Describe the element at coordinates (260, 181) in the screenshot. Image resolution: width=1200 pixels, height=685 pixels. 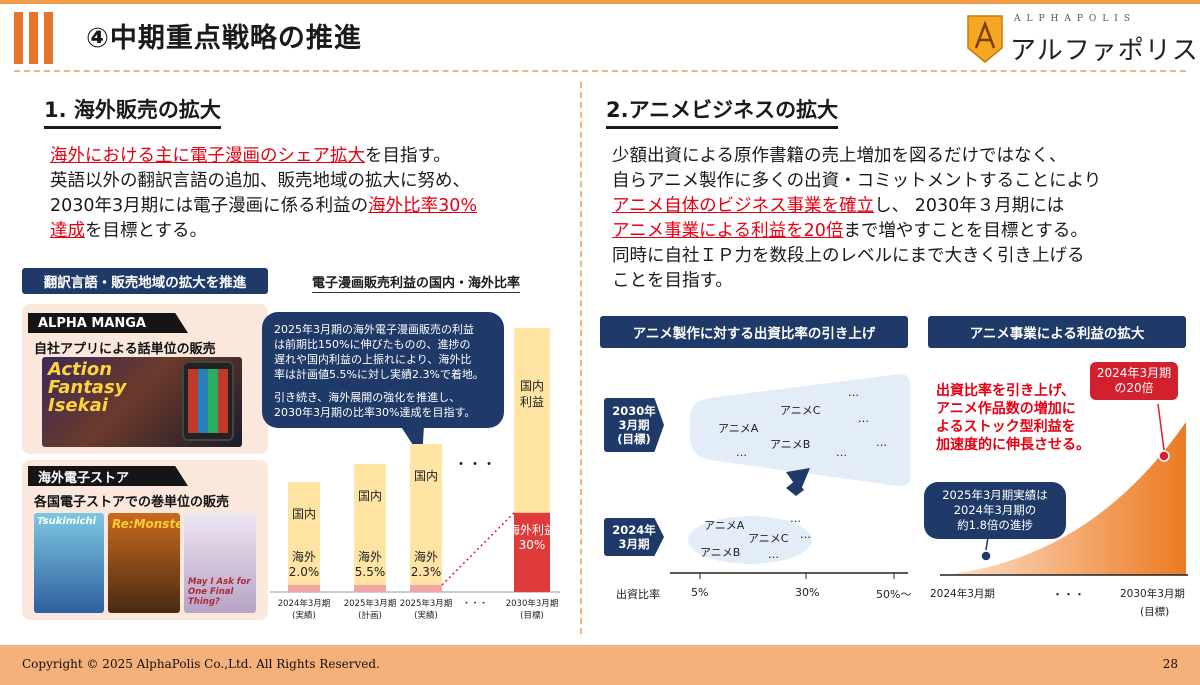
I see `overseas-text-2: 英語以外の翻訳言語の追加、販売地域の拡大に努め、` at that location.